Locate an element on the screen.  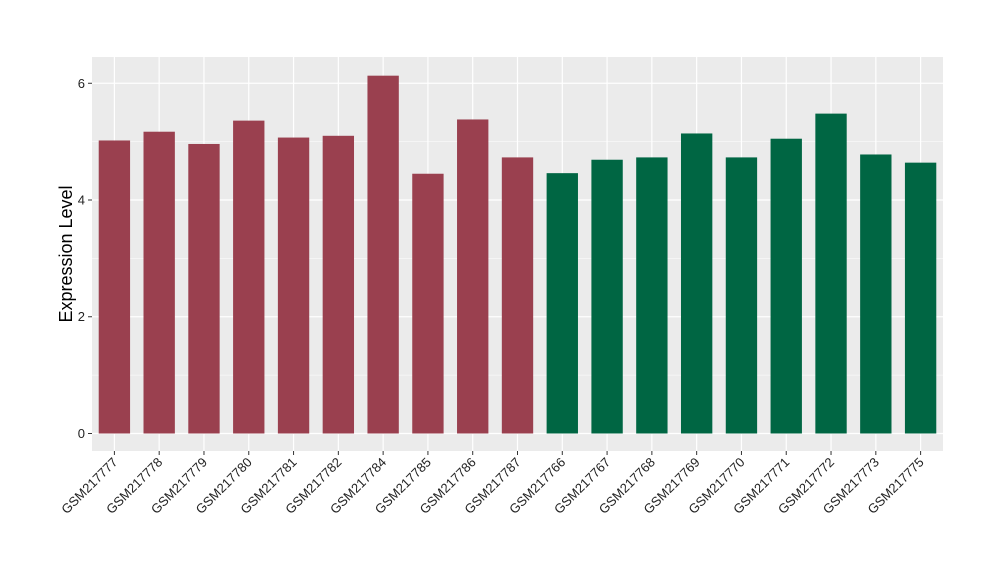
bar-GSM217772 is located at coordinates (831, 273).